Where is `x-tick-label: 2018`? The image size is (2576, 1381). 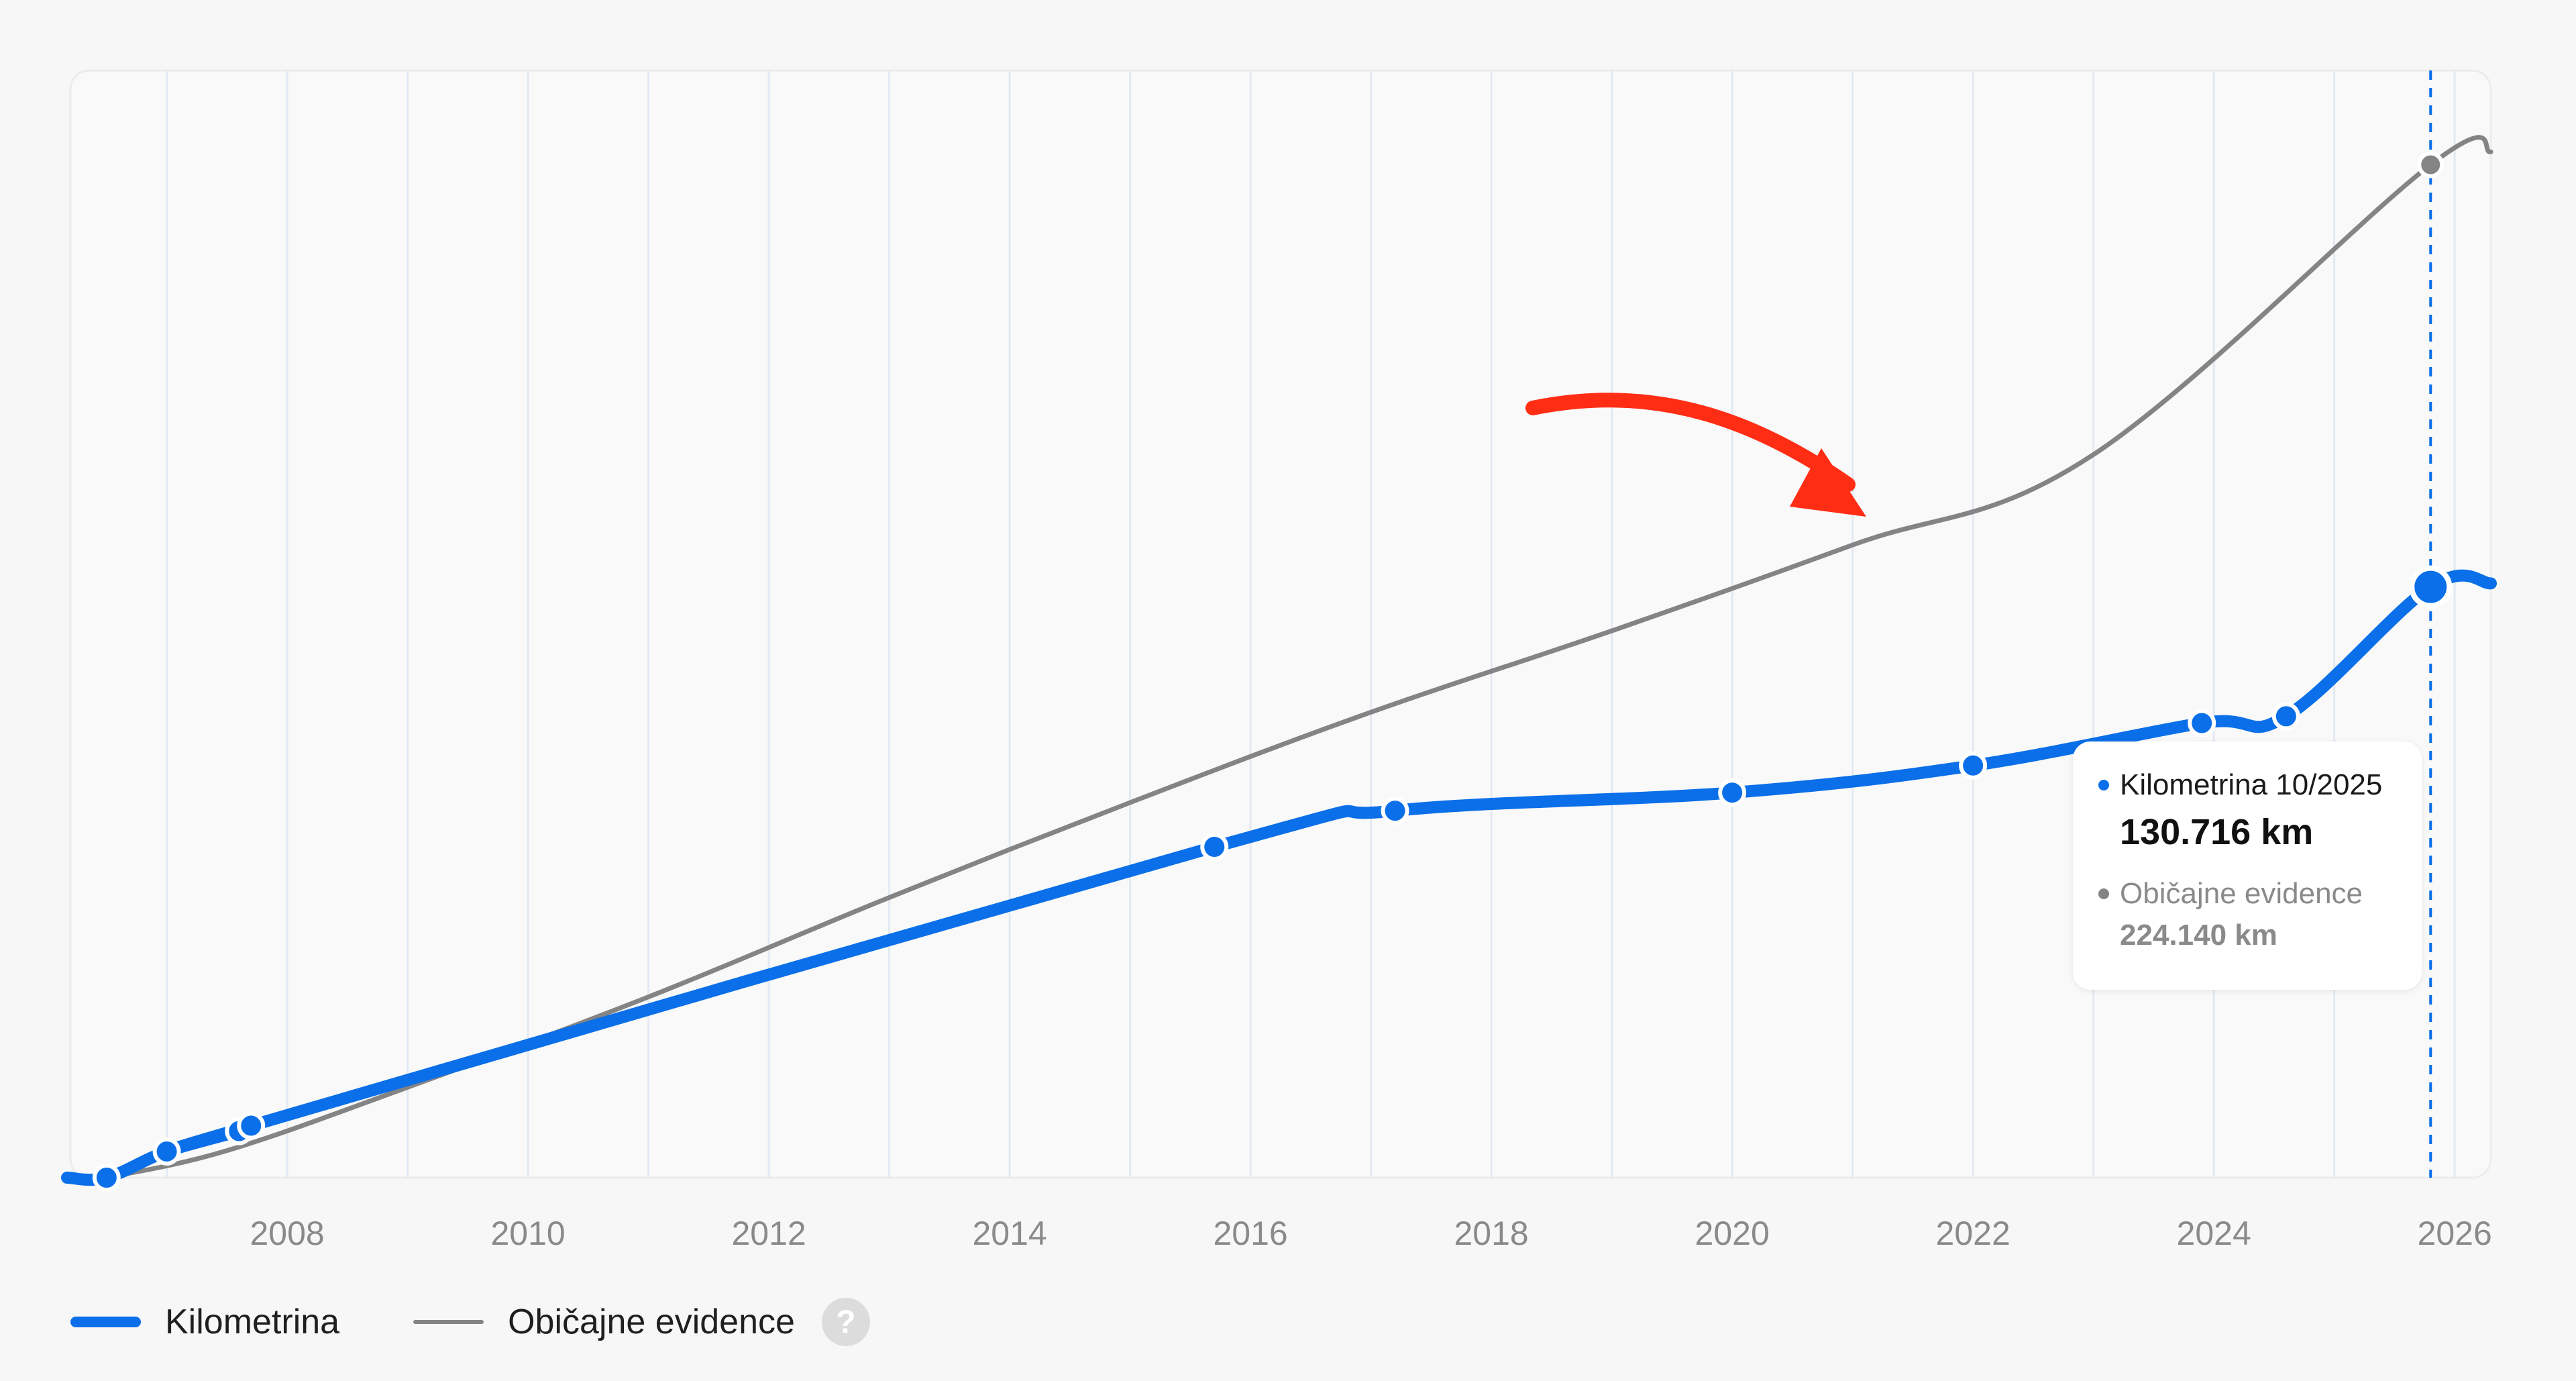 x-tick-label: 2018 is located at coordinates (1491, 1233).